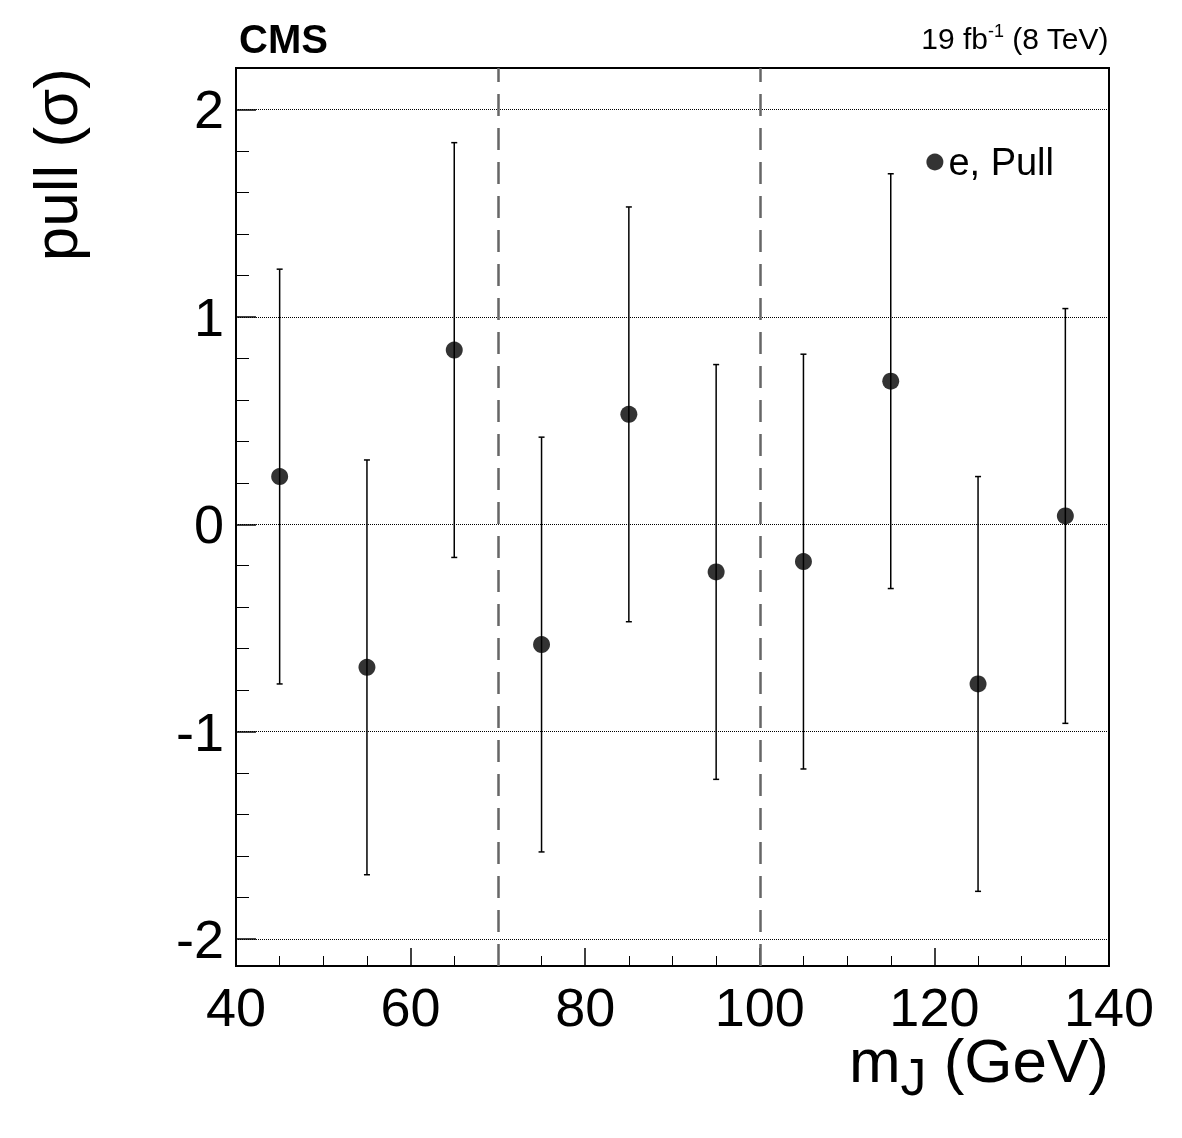  What do you see at coordinates (208, 109) in the screenshot?
I see `y-tick-label: 2` at bounding box center [208, 109].